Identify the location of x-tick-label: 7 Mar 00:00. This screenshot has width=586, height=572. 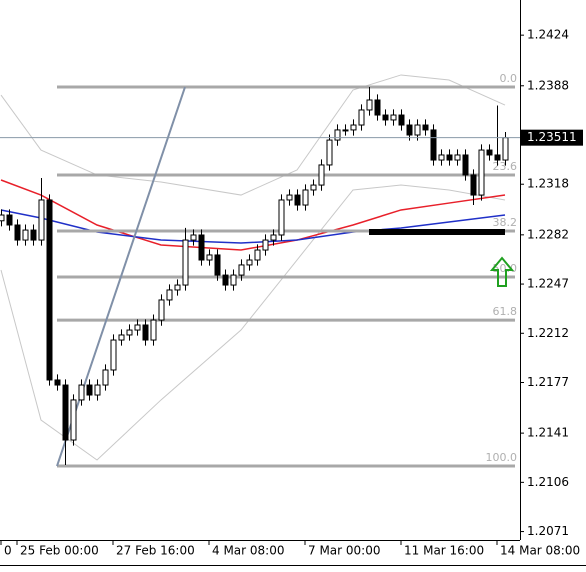
(344, 551).